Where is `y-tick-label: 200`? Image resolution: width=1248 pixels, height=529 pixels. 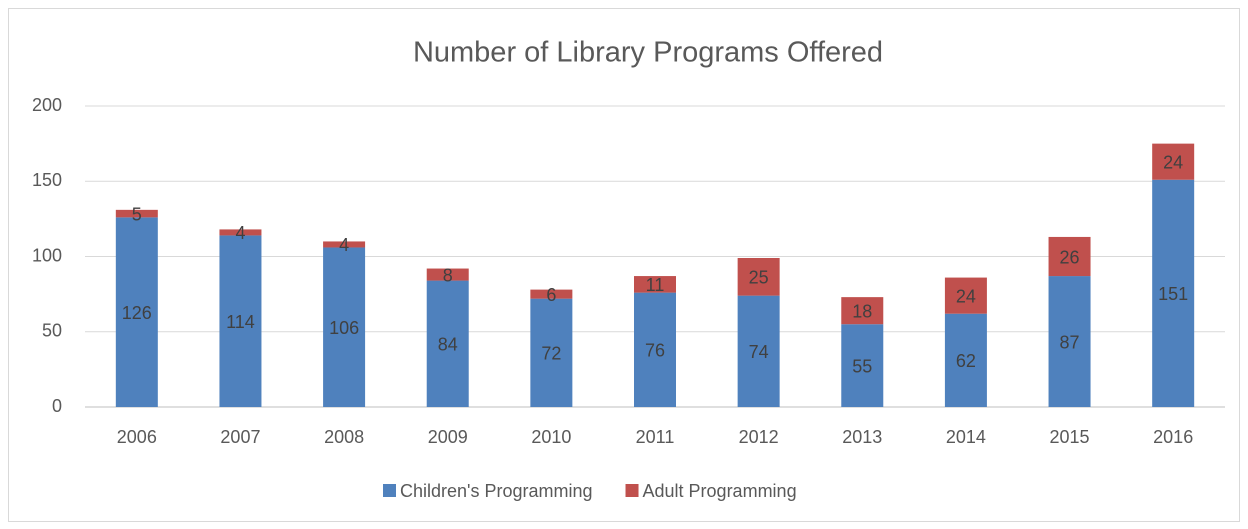 y-tick-label: 200 is located at coordinates (47, 105).